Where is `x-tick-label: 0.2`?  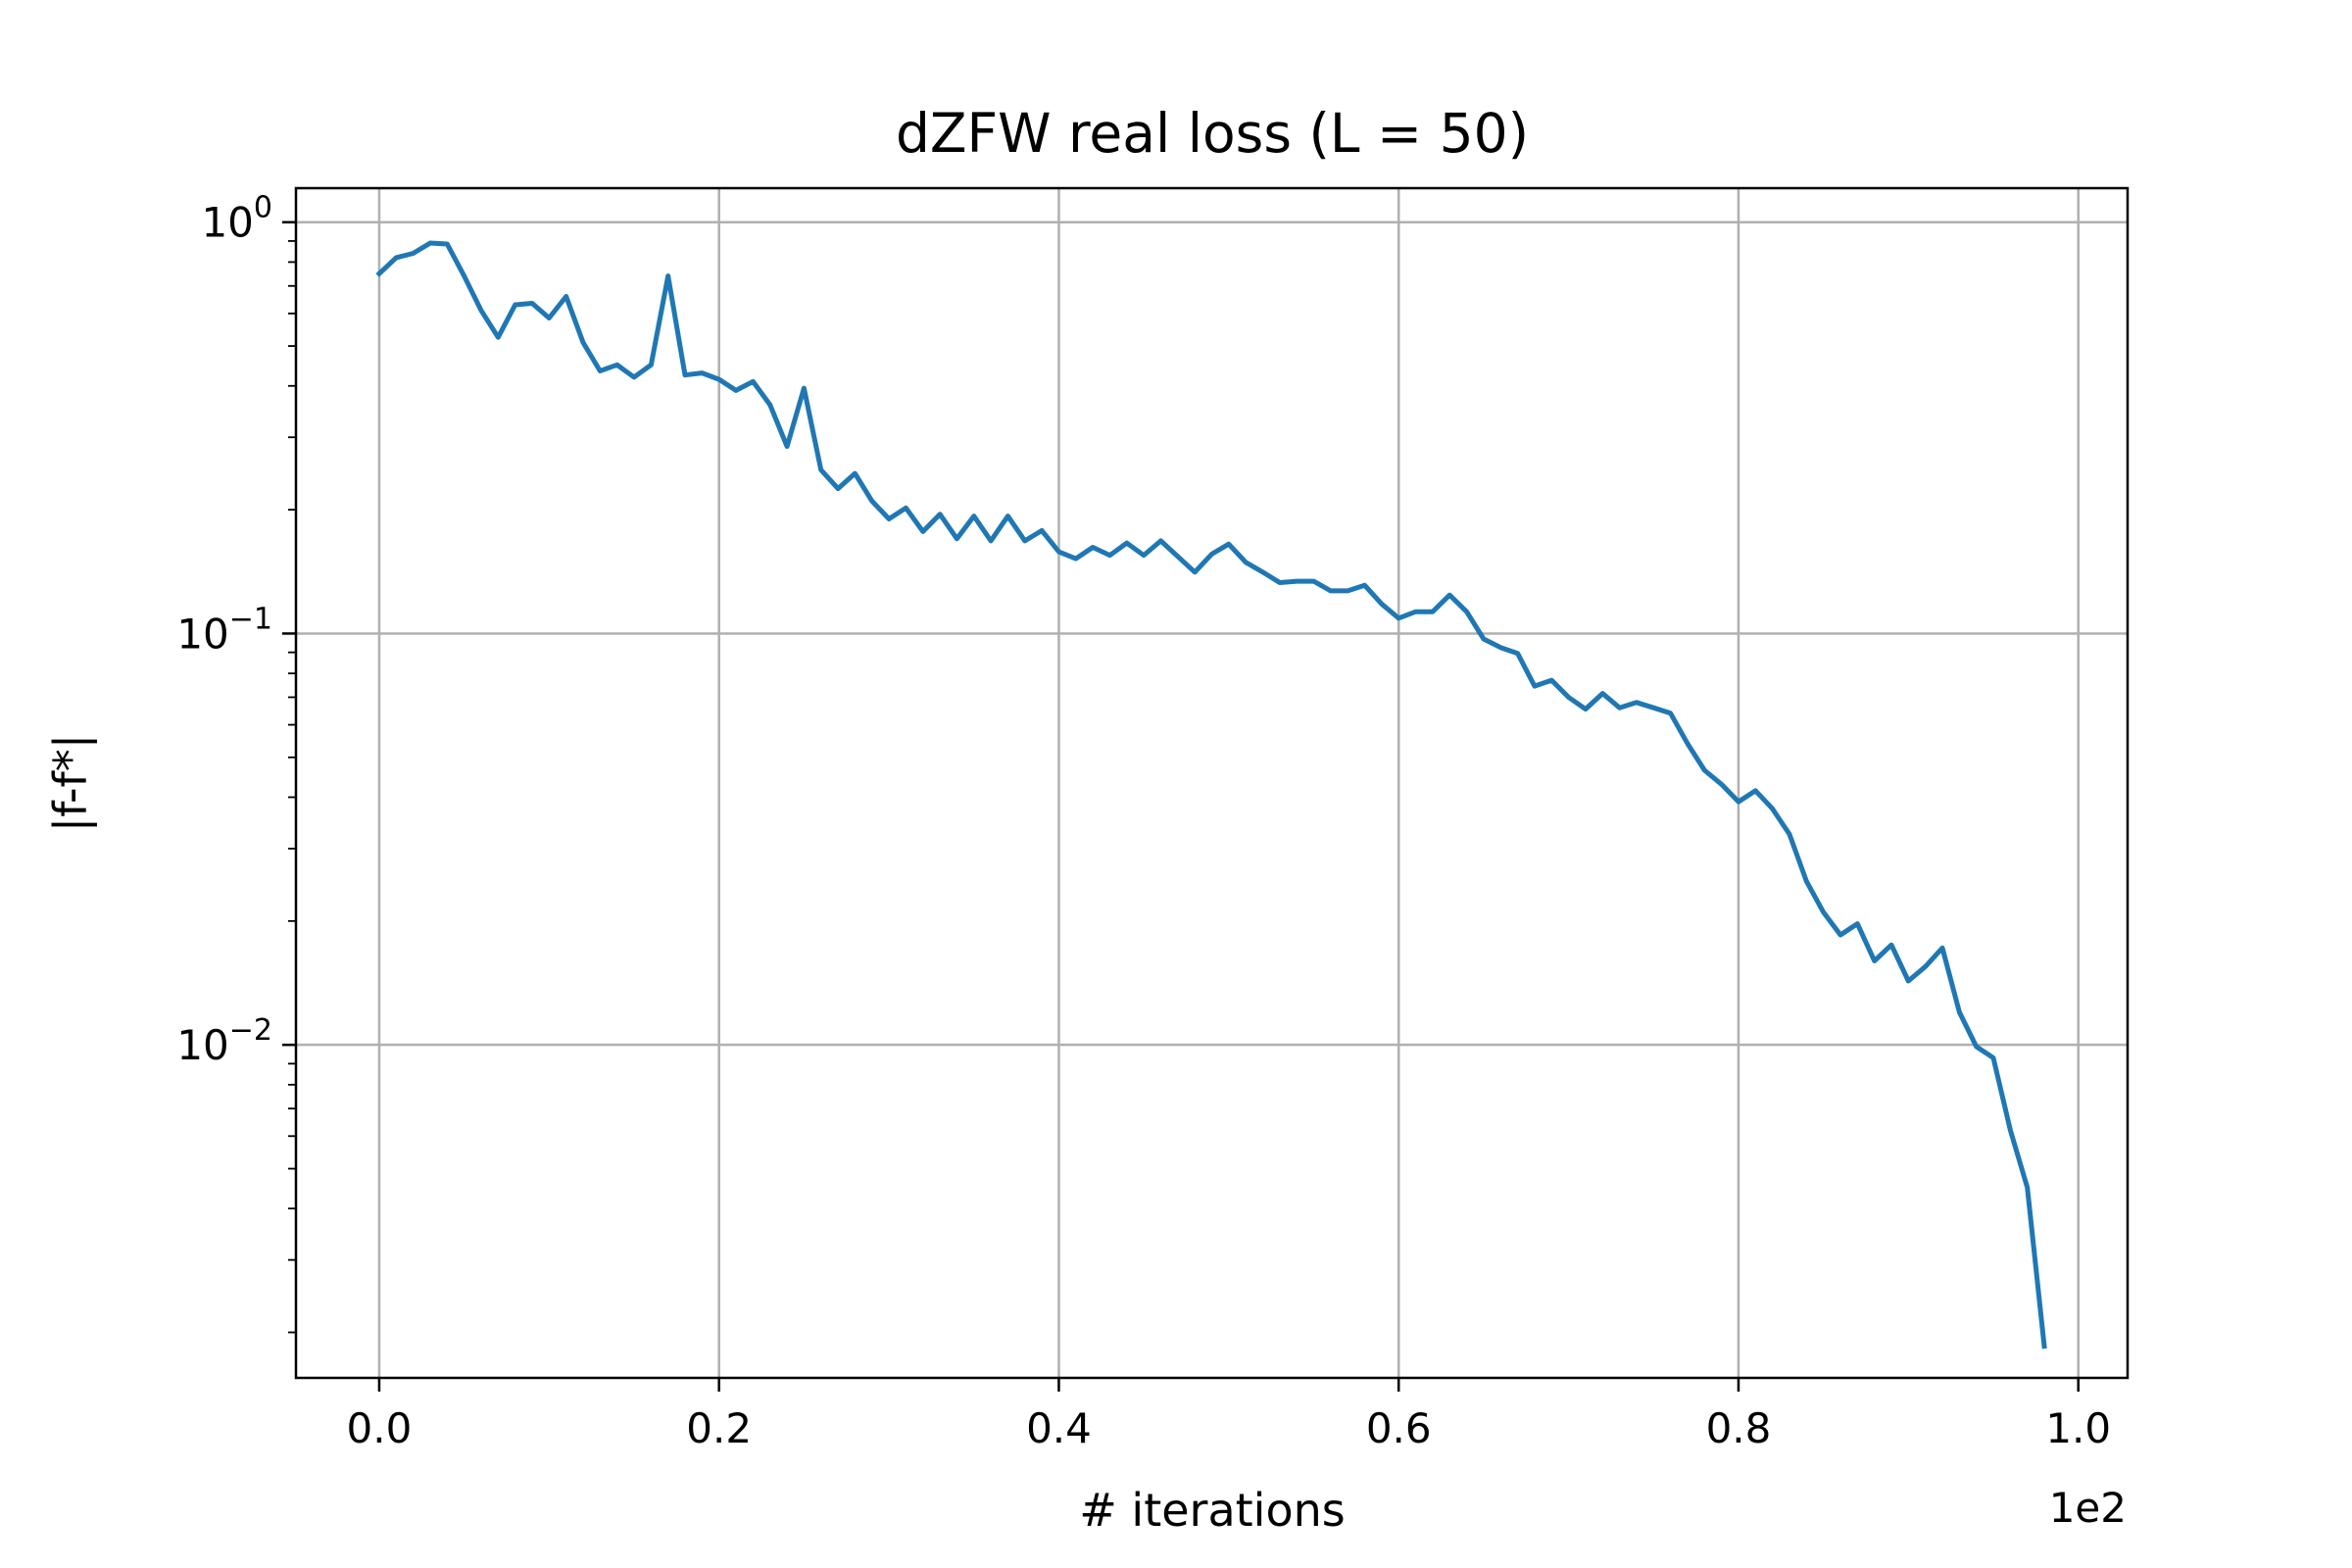 x-tick-label: 0.2 is located at coordinates (719, 1428).